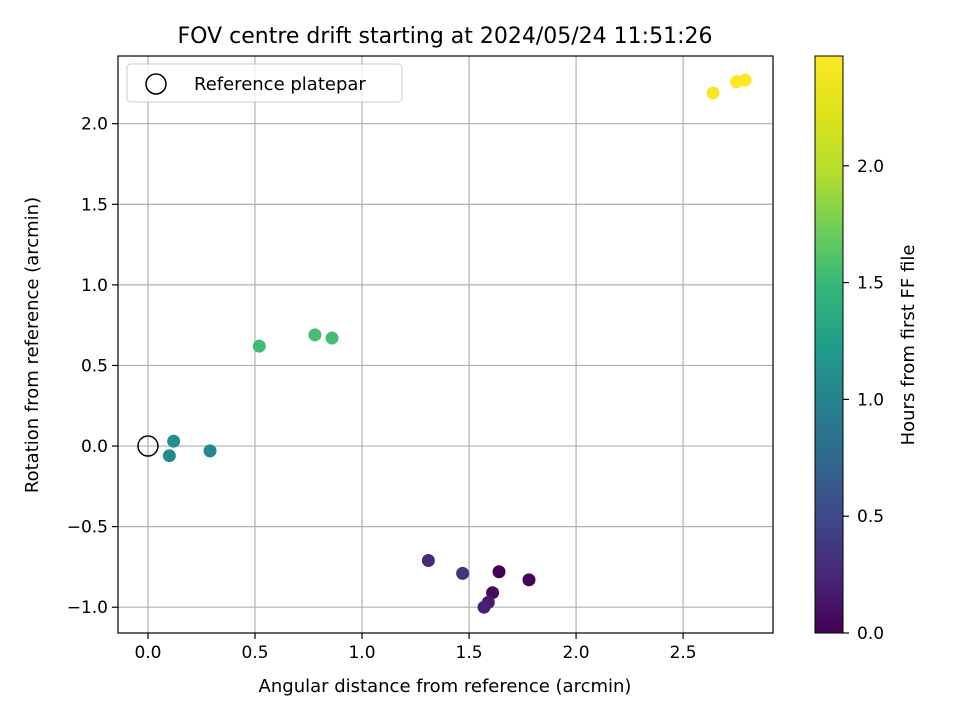  Describe the element at coordinates (280, 84) in the screenshot. I see `legend-entry-reference: Reference platepar` at that location.